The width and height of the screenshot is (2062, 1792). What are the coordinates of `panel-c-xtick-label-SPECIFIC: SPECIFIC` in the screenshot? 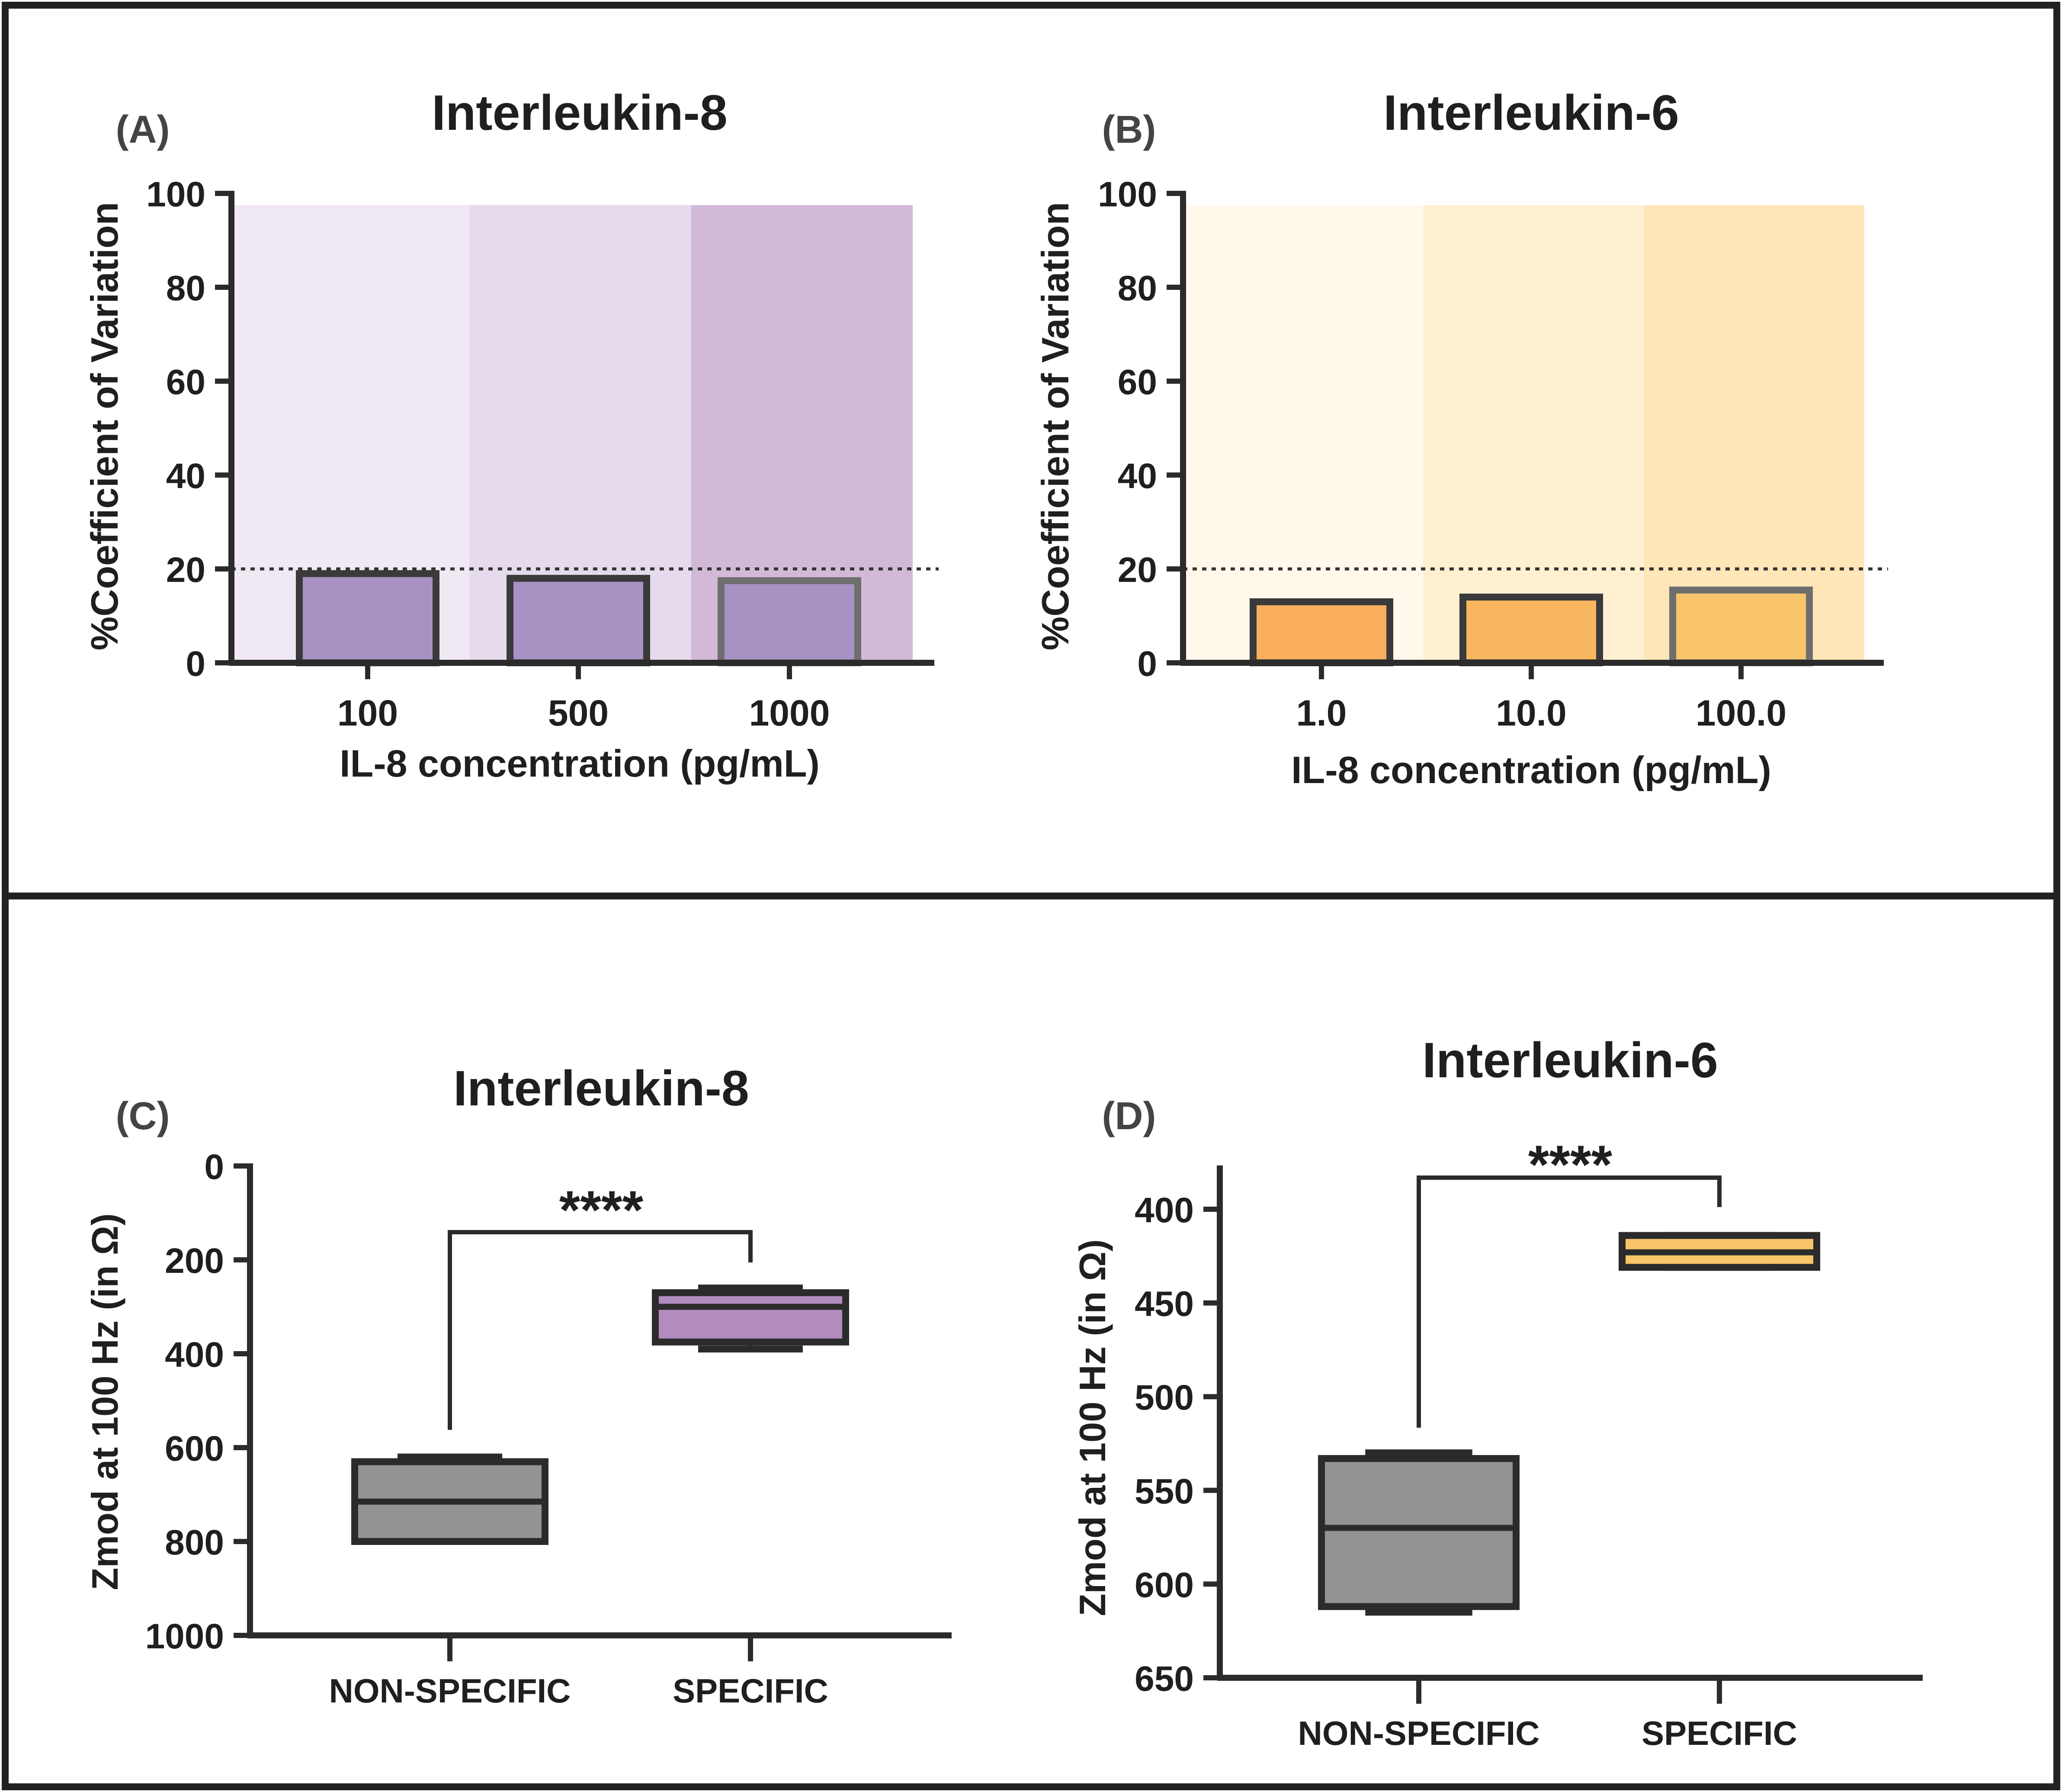 It's located at (750, 1691).